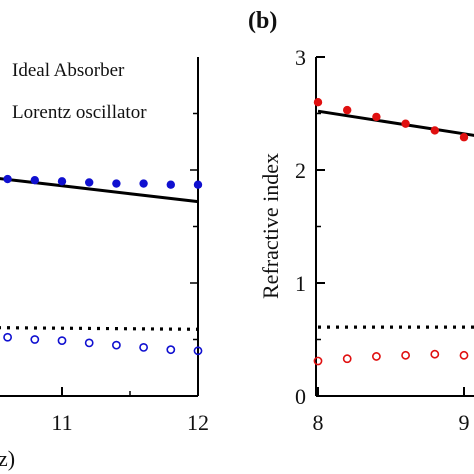  What do you see at coordinates (464, 422) in the screenshot?
I see `x-tick-label: 9` at bounding box center [464, 422].